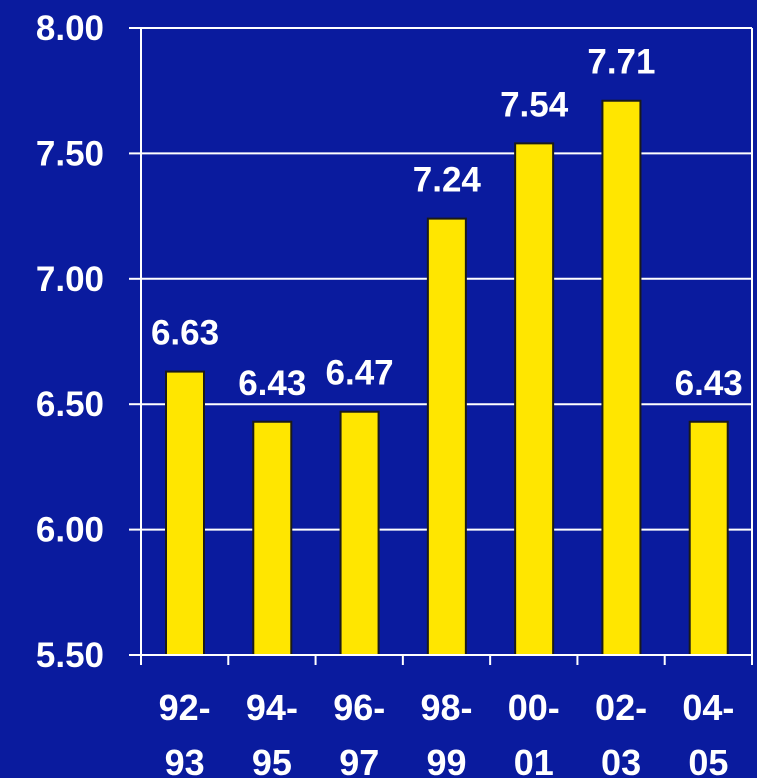 The width and height of the screenshot is (757, 778). I want to click on data-label-0: 6.63, so click(185, 333).